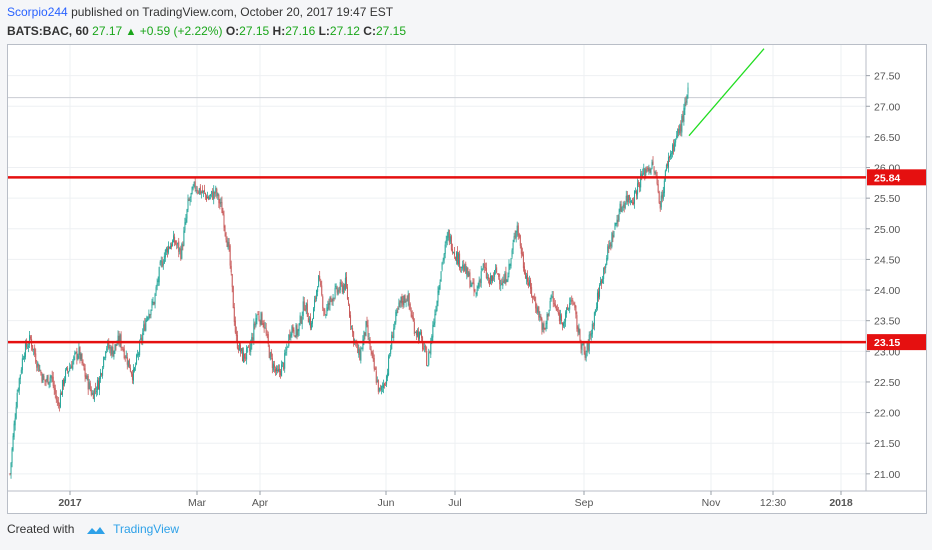  I want to click on created-with-text: Created with, so click(41, 529).